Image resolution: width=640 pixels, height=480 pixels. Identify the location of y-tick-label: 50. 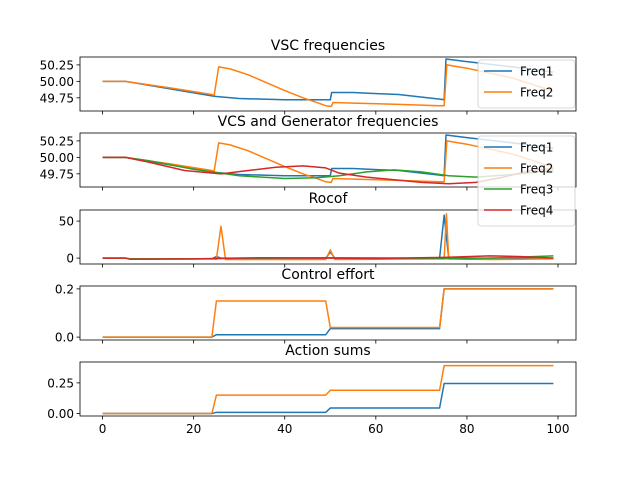
(66, 222).